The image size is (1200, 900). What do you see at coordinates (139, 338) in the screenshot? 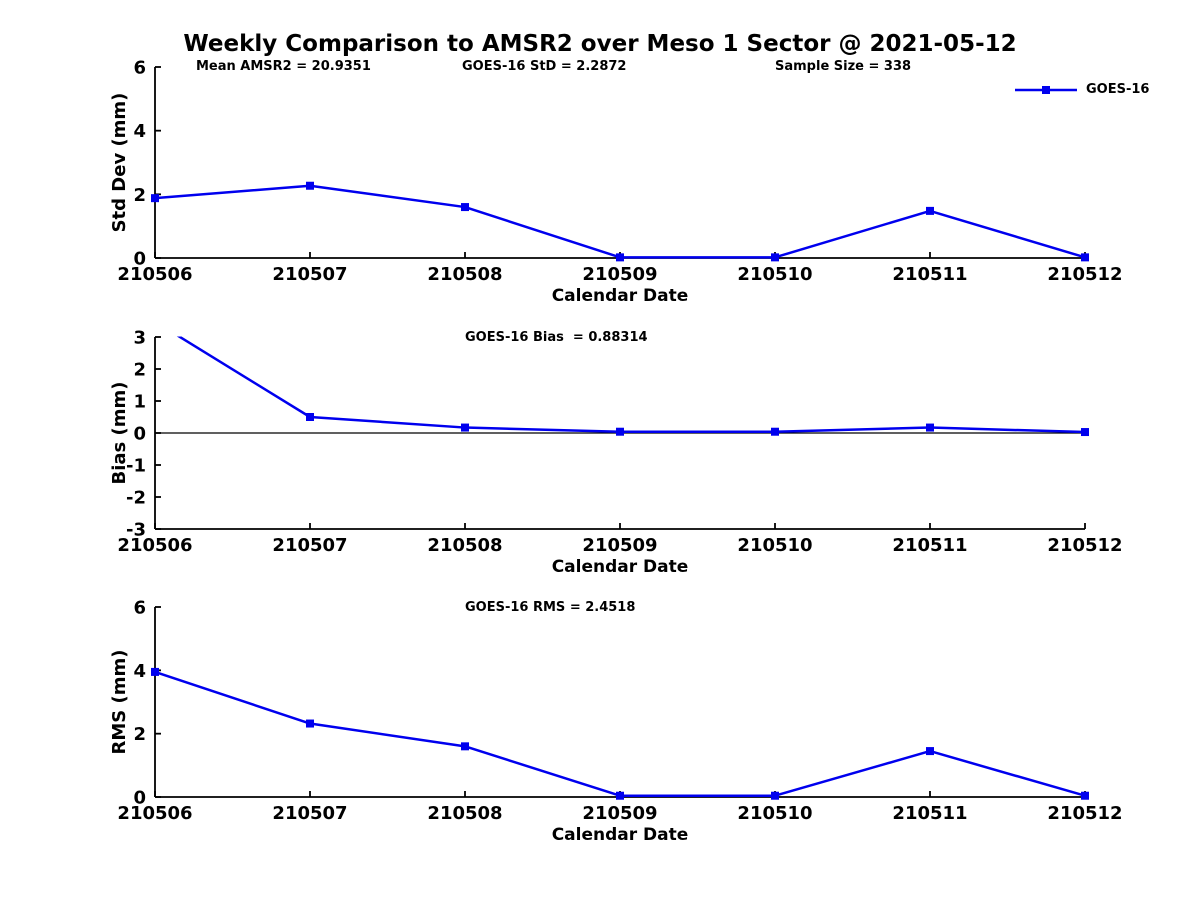
I see `y-tick-label: 3` at bounding box center [139, 338].